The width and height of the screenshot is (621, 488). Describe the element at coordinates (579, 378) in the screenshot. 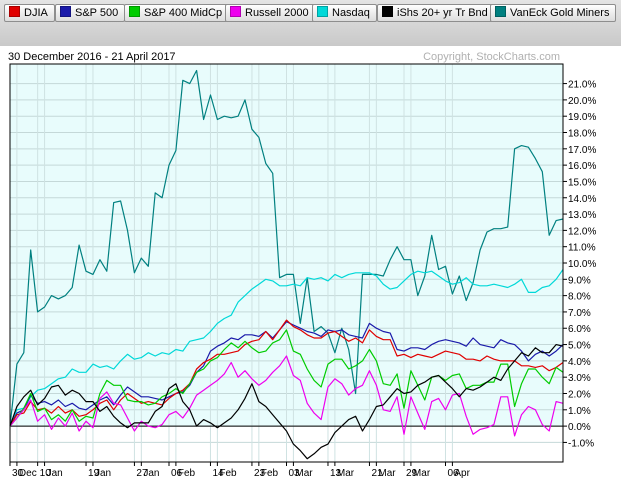

I see `y-tick-label: 3.0%` at that location.